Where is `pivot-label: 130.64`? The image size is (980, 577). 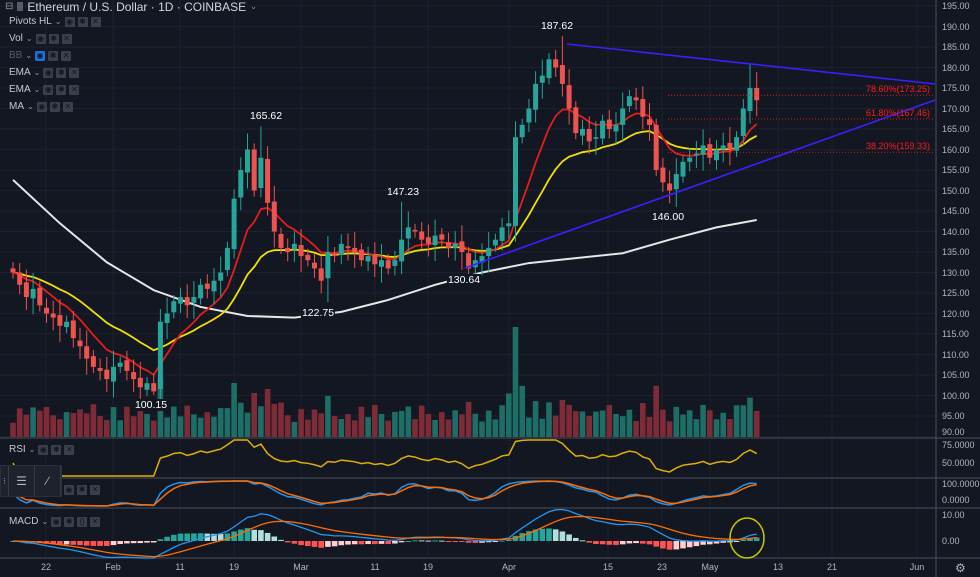
pivot-label: 130.64 is located at coordinates (464, 280).